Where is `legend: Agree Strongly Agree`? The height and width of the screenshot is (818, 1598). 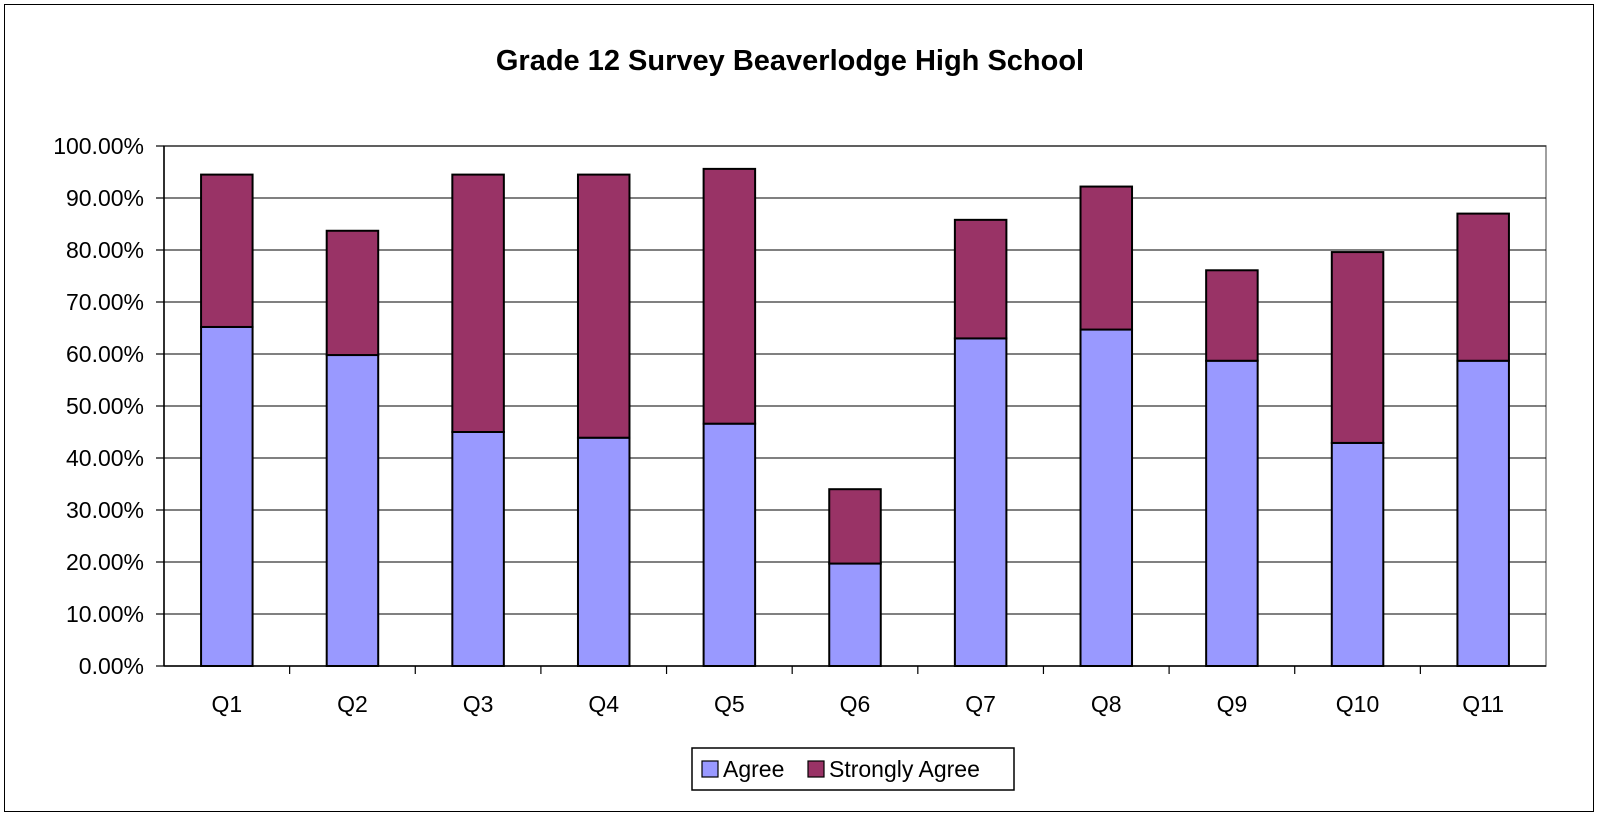 legend: Agree Strongly Agree is located at coordinates (853, 769).